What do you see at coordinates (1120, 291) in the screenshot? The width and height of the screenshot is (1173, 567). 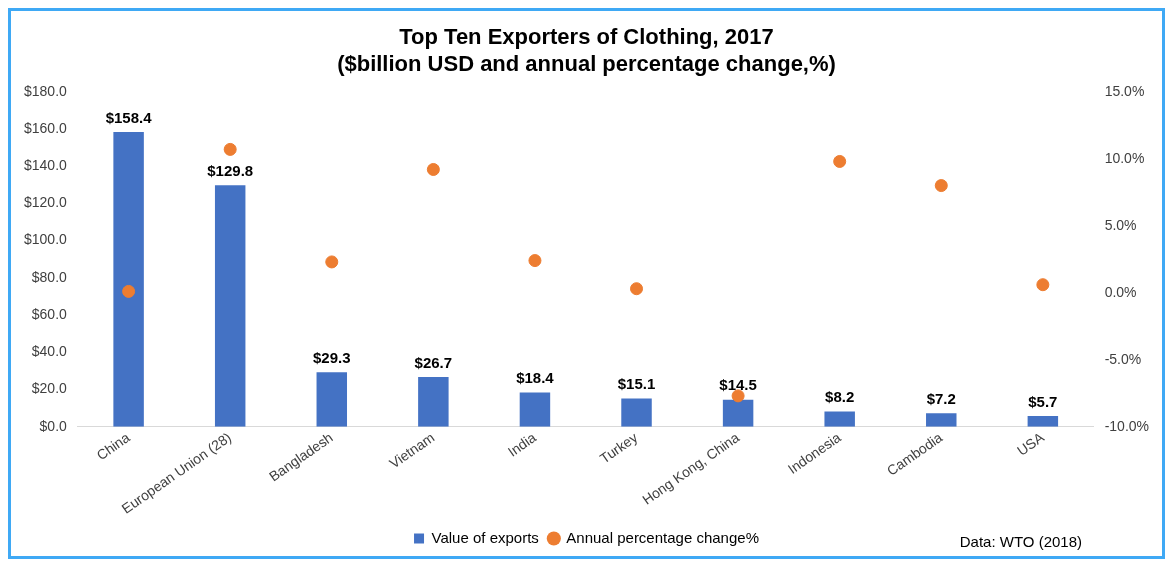 I see `y2-tick-label: 0.0%` at bounding box center [1120, 291].